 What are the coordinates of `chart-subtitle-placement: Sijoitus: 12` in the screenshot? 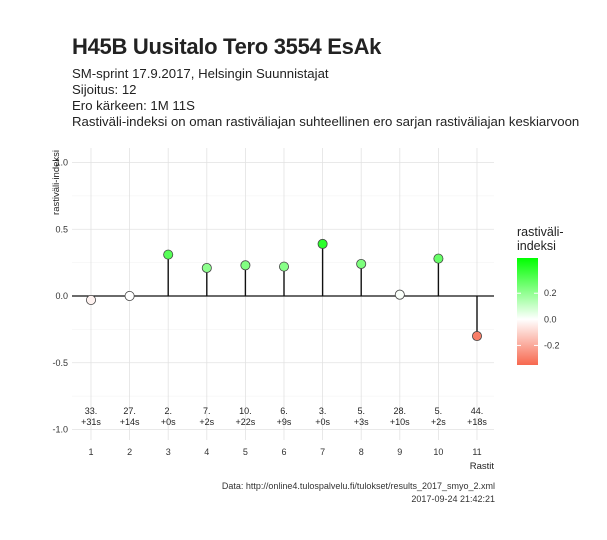 It's located at (104, 89).